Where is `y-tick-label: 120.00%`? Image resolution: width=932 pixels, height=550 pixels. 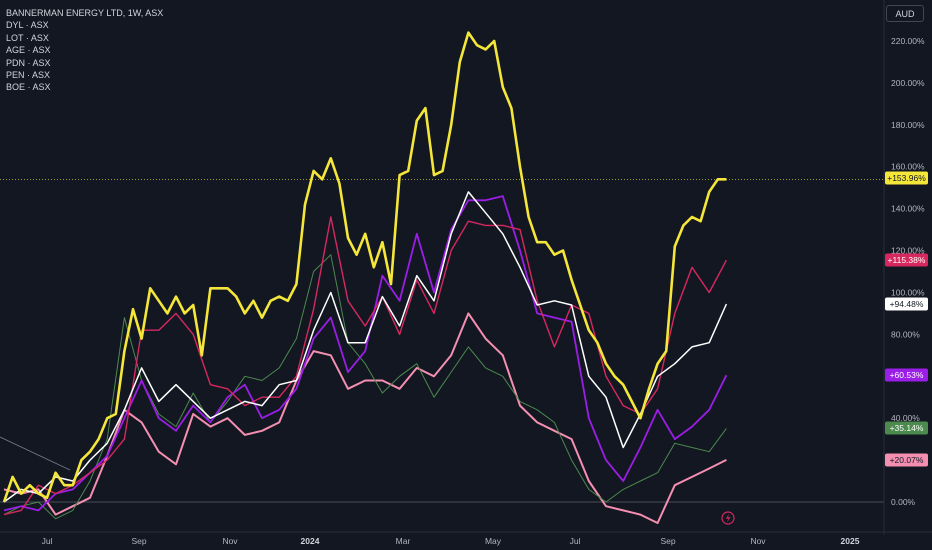
y-tick-label: 120.00% is located at coordinates (908, 251).